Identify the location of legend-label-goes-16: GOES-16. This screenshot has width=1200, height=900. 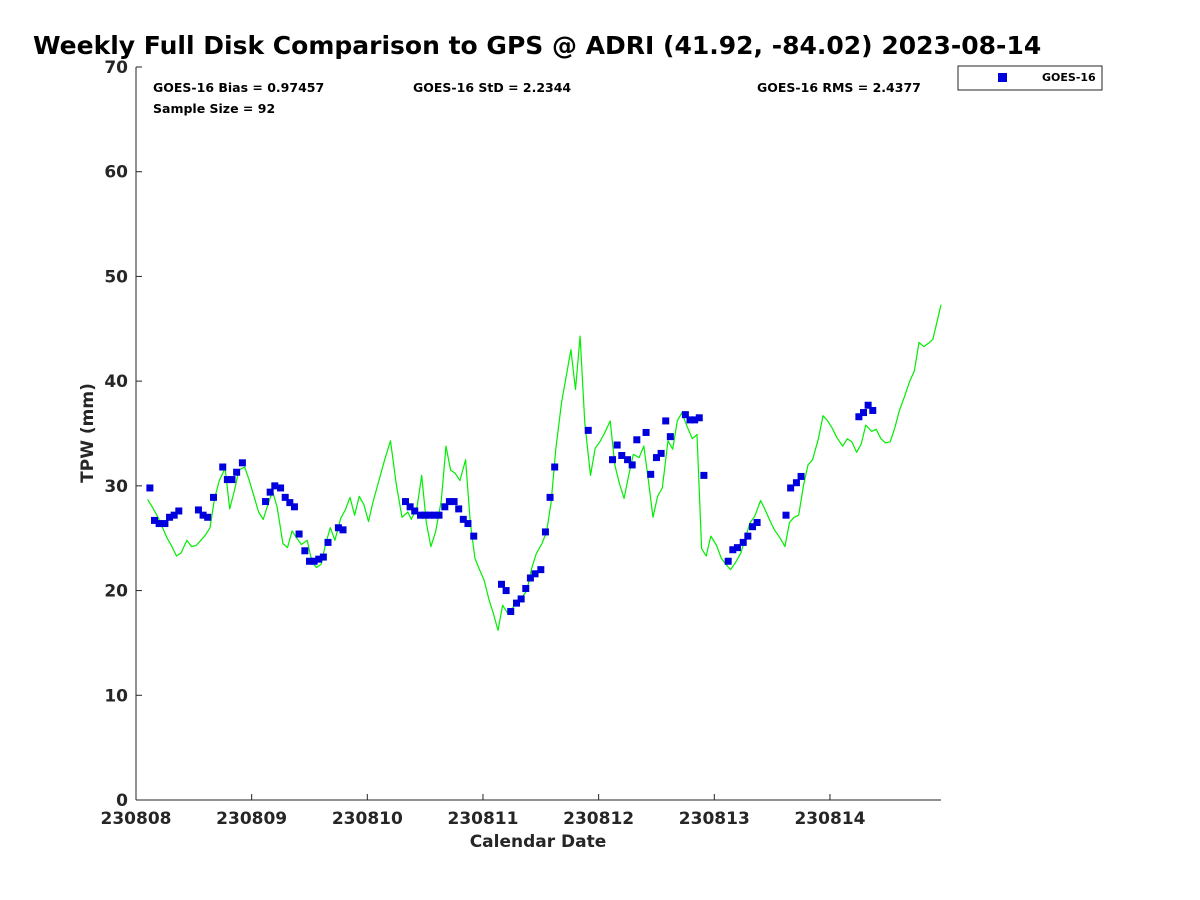
(1069, 77).